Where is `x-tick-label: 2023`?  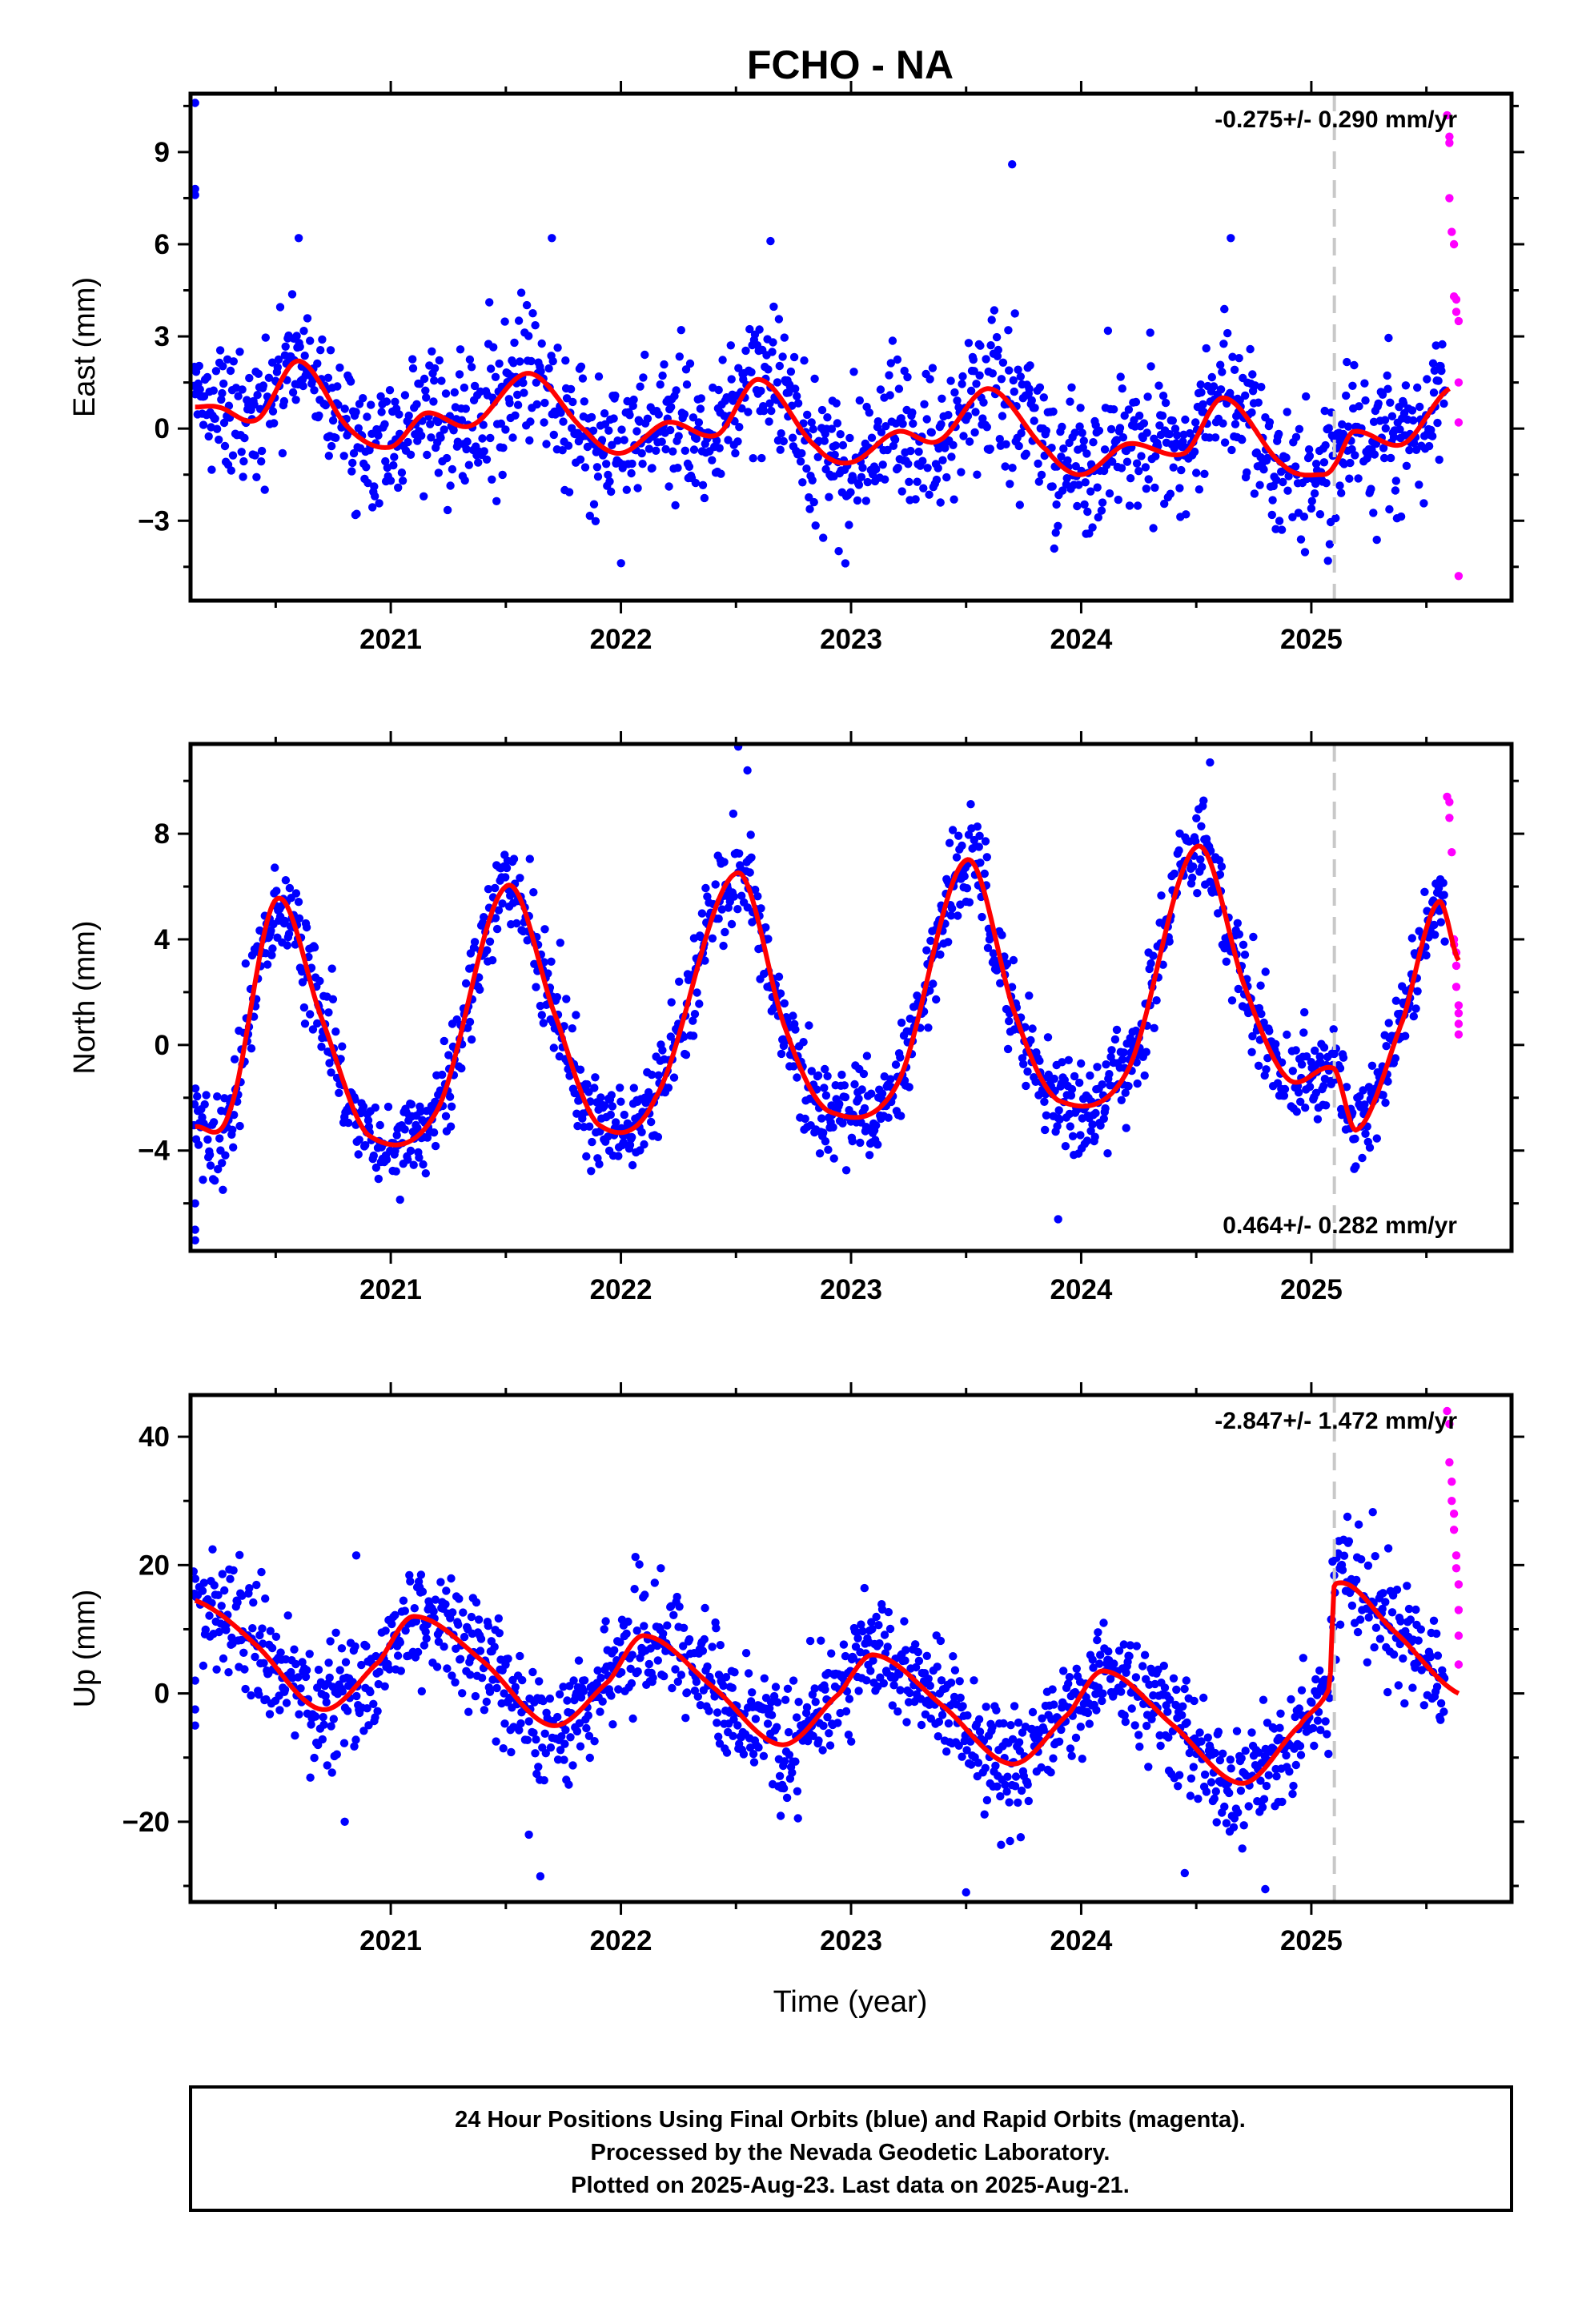
x-tick-label: 2023 is located at coordinates (851, 1289).